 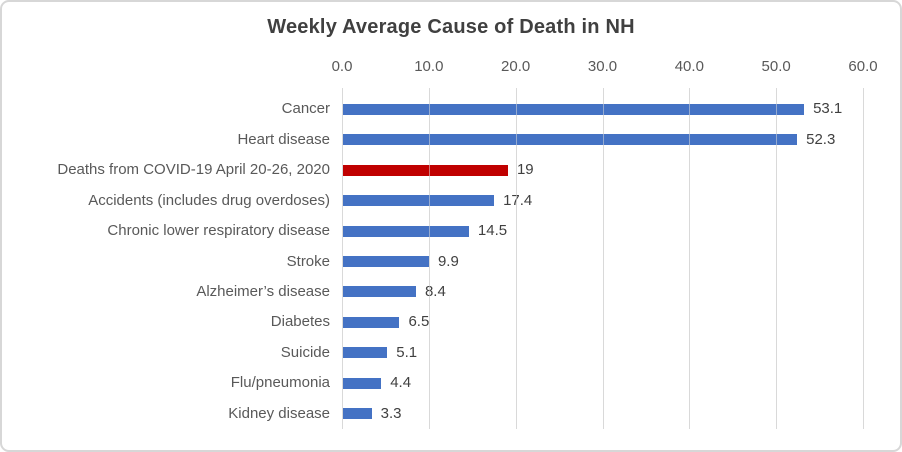 What do you see at coordinates (776, 66) in the screenshot?
I see `x-axis-tick-label: 50.0` at bounding box center [776, 66].